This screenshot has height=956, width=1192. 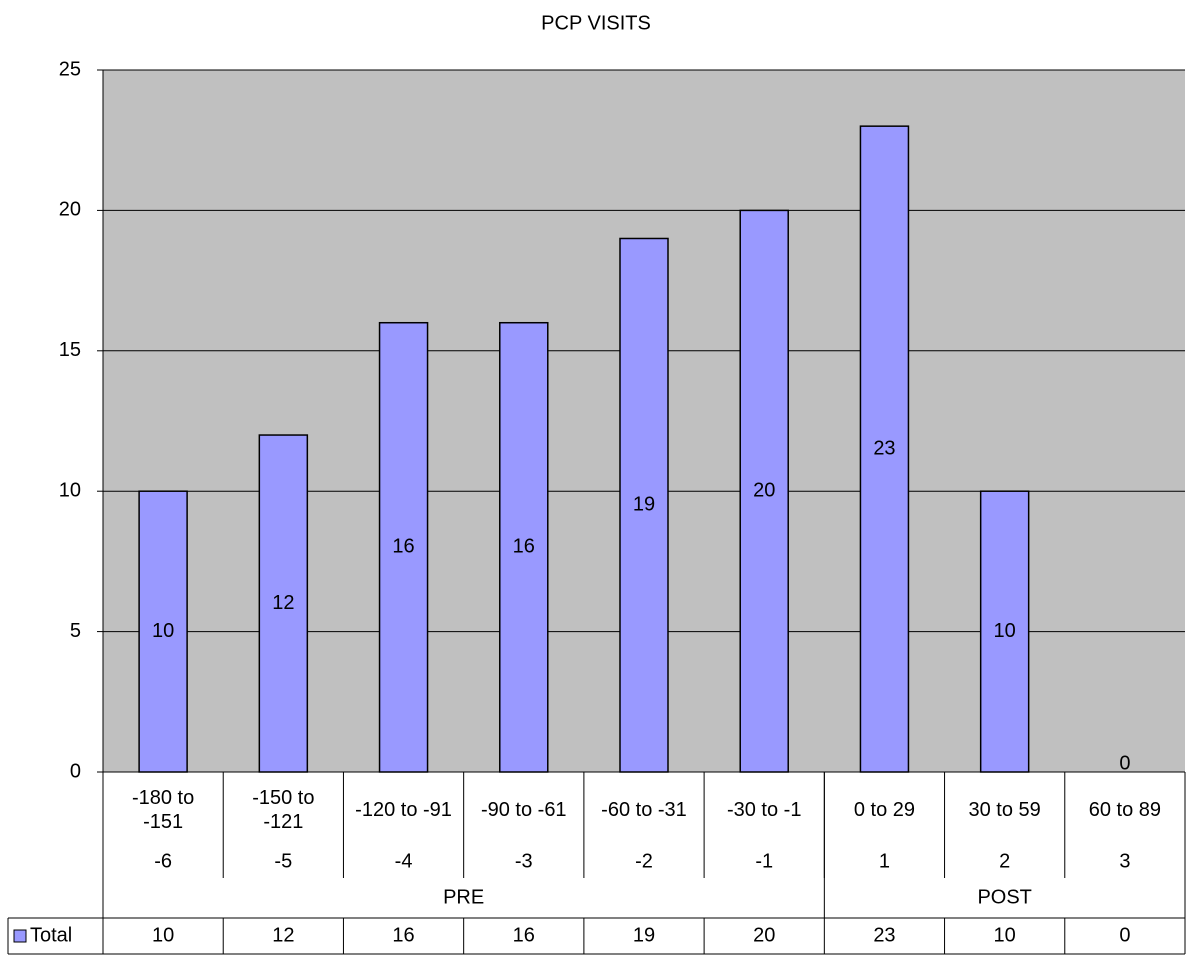 I want to click on x-category-number: -3, so click(x=524, y=861).